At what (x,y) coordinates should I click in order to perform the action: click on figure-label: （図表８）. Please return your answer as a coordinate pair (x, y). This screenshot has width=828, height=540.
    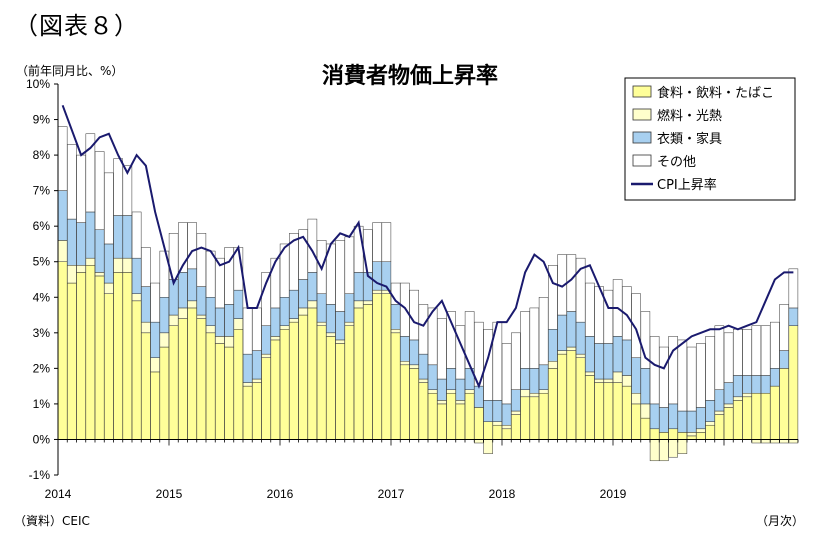
    Looking at the image, I should click on (76, 26).